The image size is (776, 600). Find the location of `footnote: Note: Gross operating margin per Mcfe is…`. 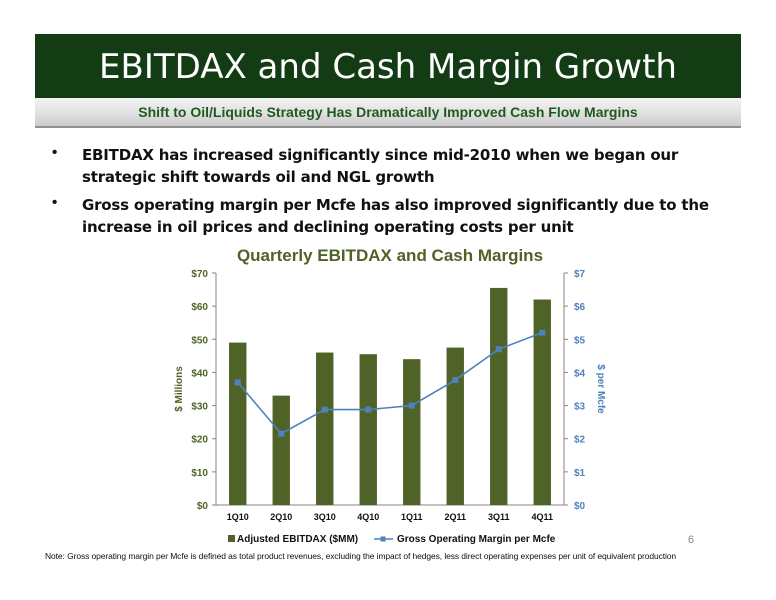

footnote: Note: Gross operating margin per Mcfe is… is located at coordinates (361, 556).